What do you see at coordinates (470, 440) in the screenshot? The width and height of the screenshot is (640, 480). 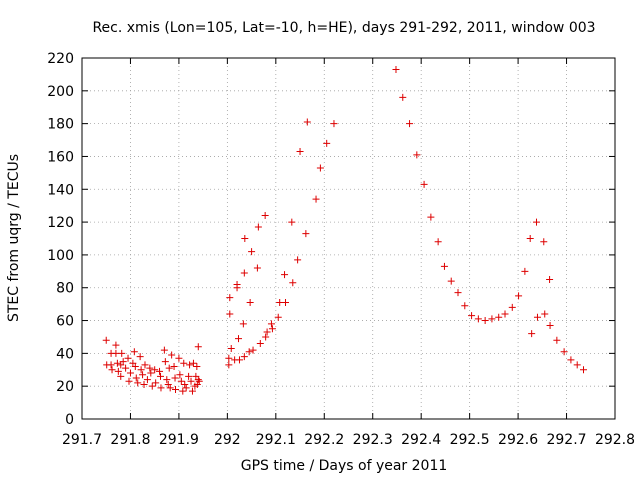 I see `x-tick-label: 292.5` at bounding box center [470, 440].